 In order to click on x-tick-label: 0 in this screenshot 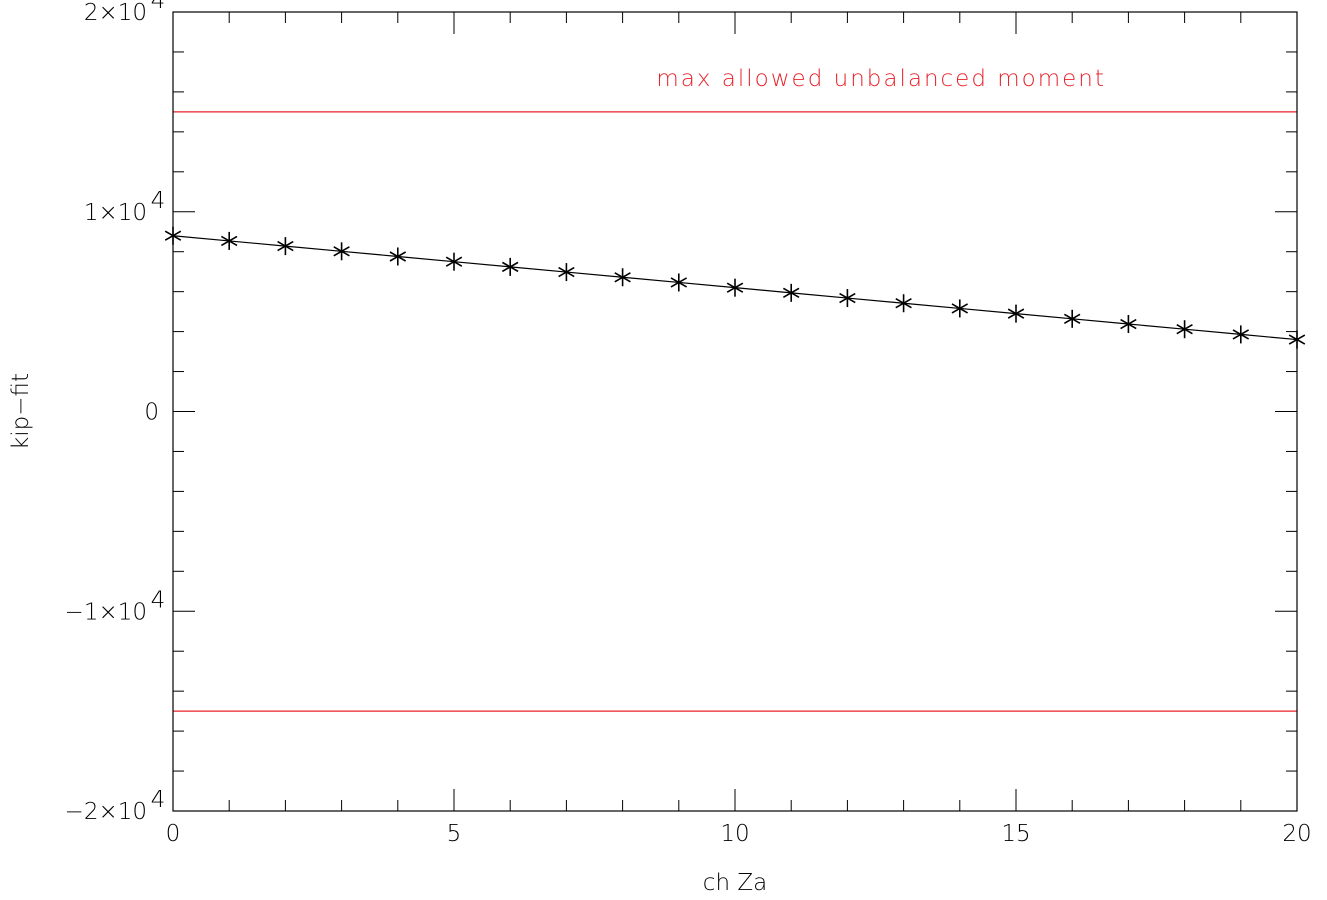, I will do `click(173, 834)`.